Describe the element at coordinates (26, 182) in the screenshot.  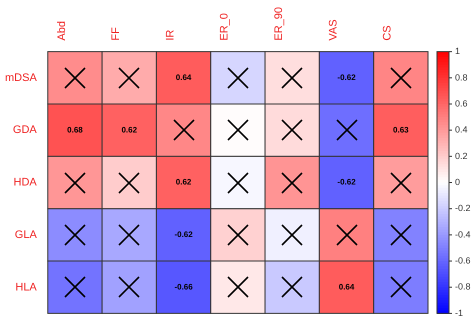
I see `y-tick-label: HDA` at that location.